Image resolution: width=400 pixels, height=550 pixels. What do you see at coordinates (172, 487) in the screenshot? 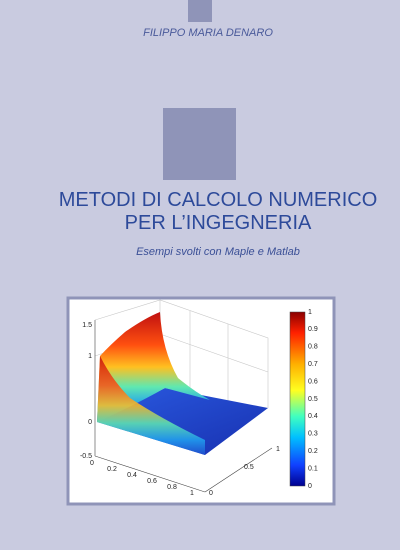
I see `x-tick-label: 0.8` at bounding box center [172, 487].